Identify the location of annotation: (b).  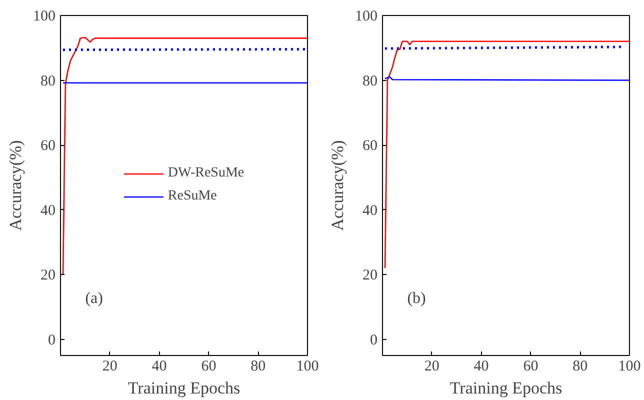
(416, 298).